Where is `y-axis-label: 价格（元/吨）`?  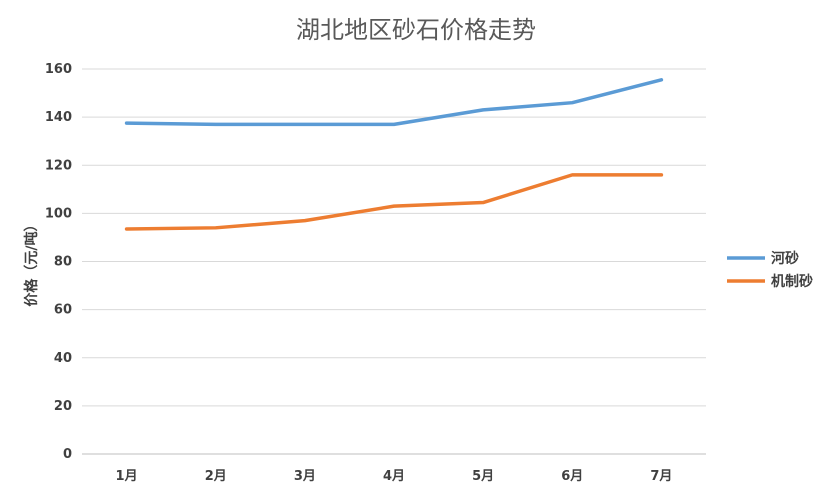 y-axis-label: 价格（元/吨） is located at coordinates (31, 261).